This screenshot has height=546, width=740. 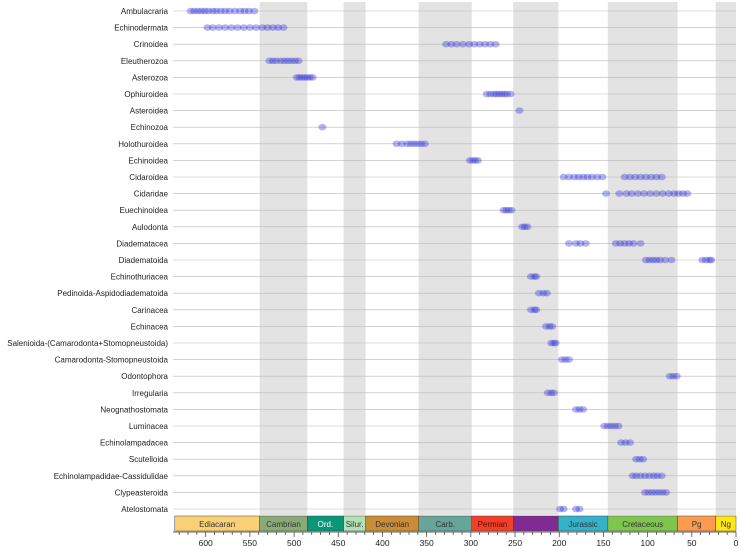 What do you see at coordinates (603, 542) in the screenshot?
I see `x-tick-label: 150` at bounding box center [603, 542].